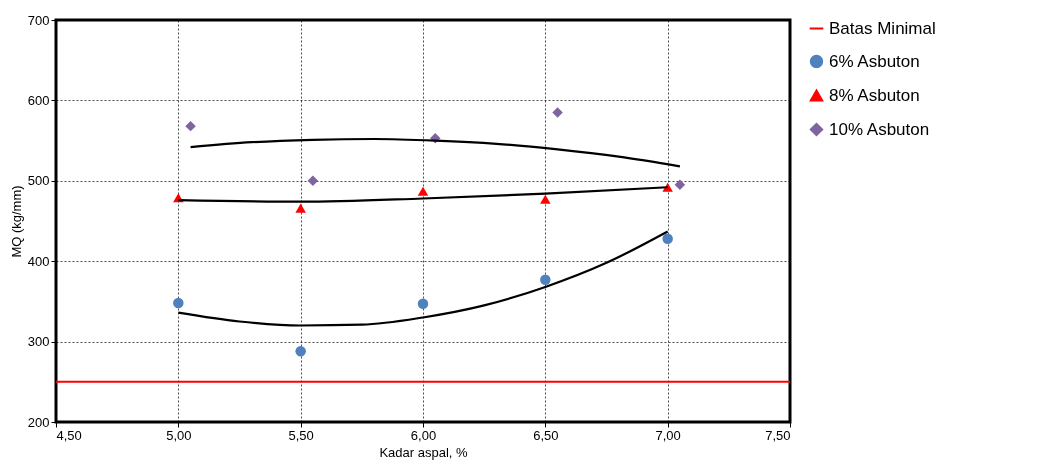  Describe the element at coordinates (38, 100) in the screenshot. I see `y-tick-label: 600` at that location.